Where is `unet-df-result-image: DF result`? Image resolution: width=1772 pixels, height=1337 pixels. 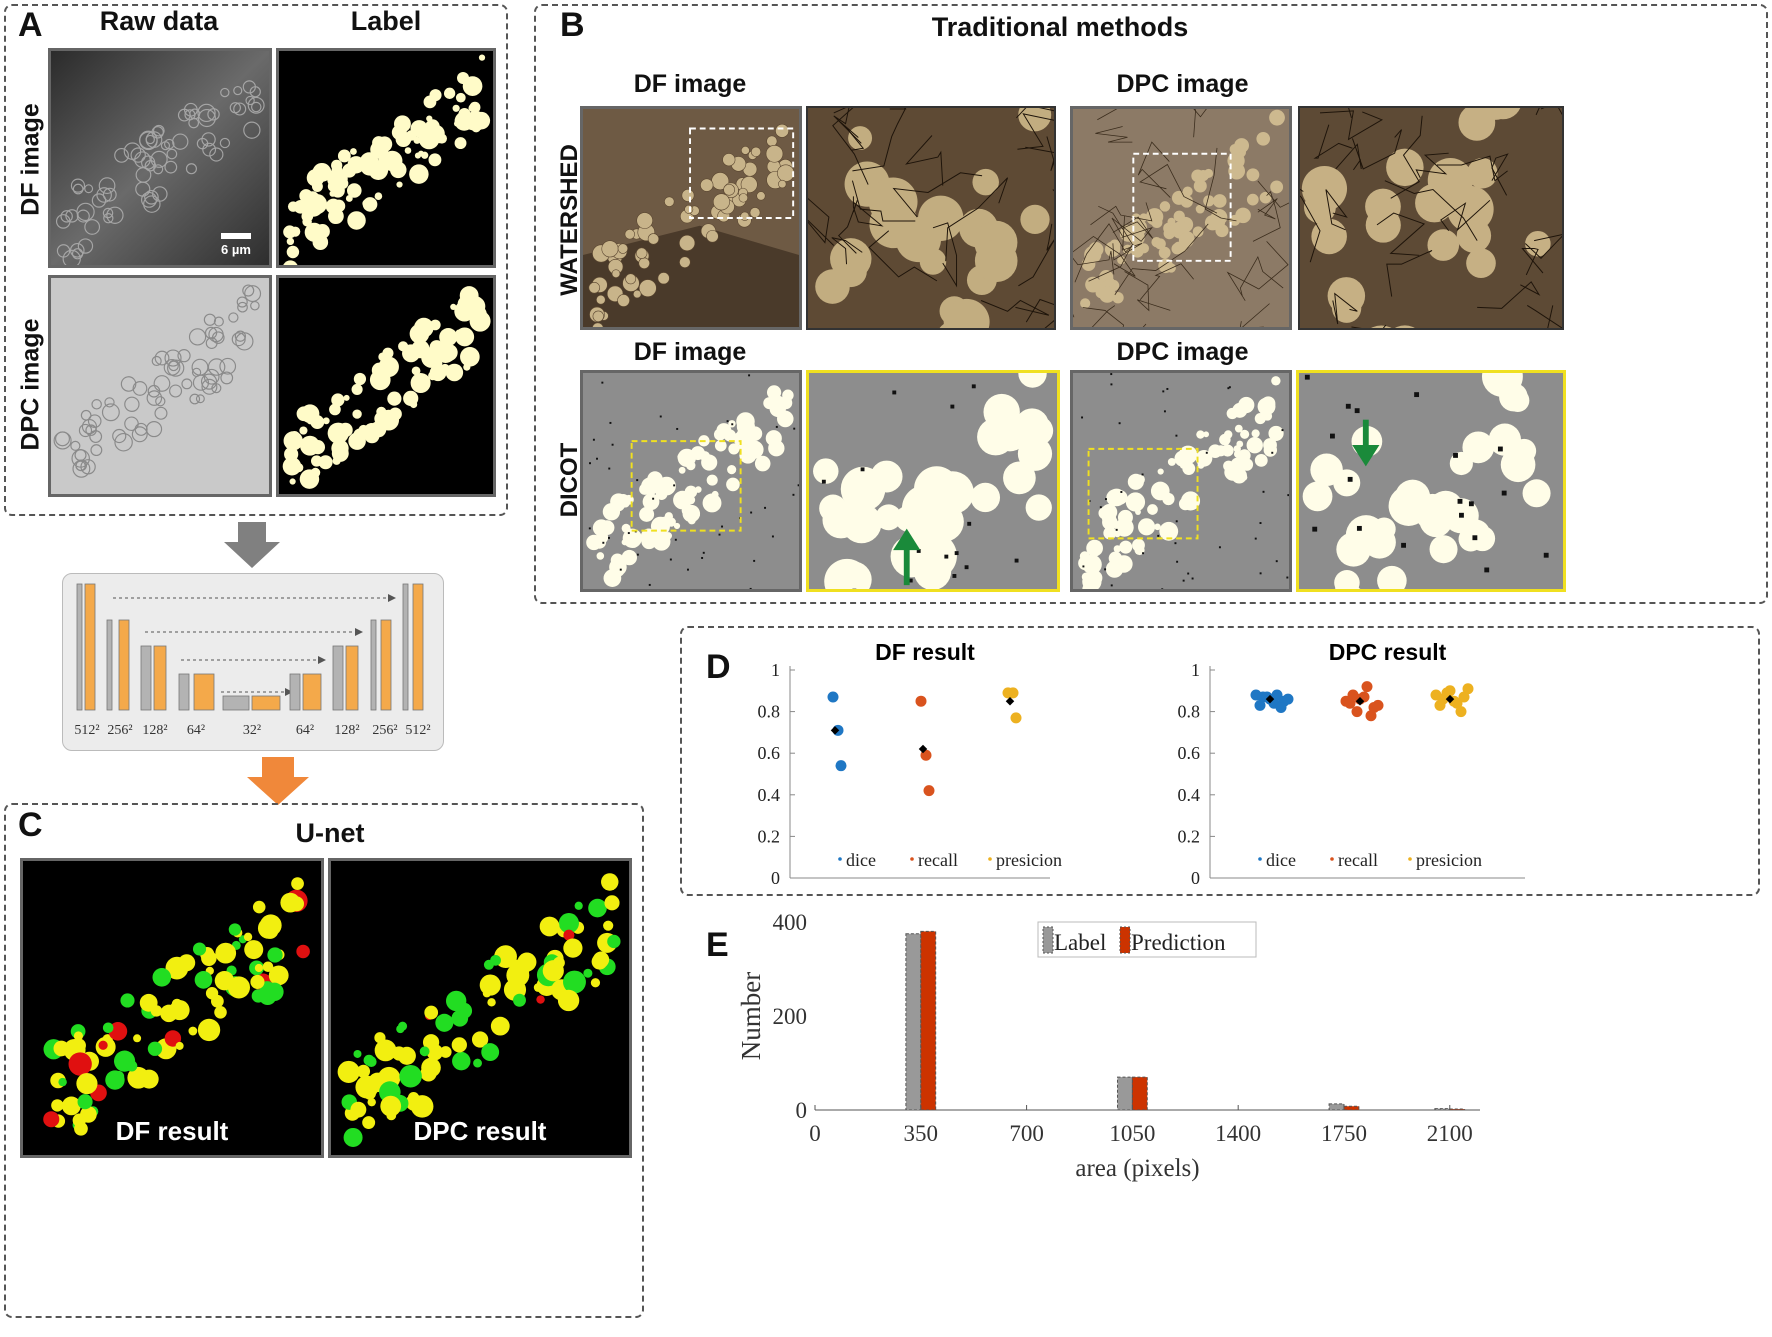 unet-df-result-image: DF result is located at coordinates (172, 1008).